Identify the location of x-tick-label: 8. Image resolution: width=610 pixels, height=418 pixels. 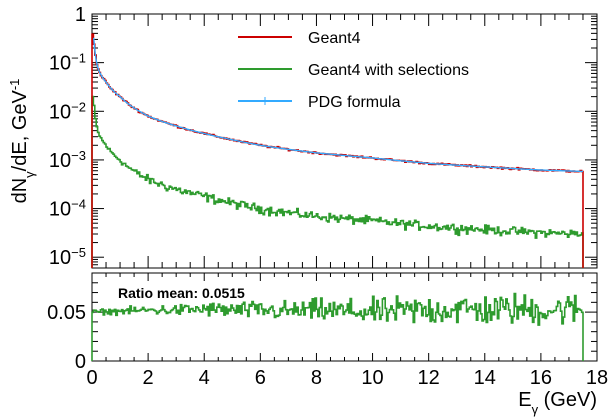
(316, 378).